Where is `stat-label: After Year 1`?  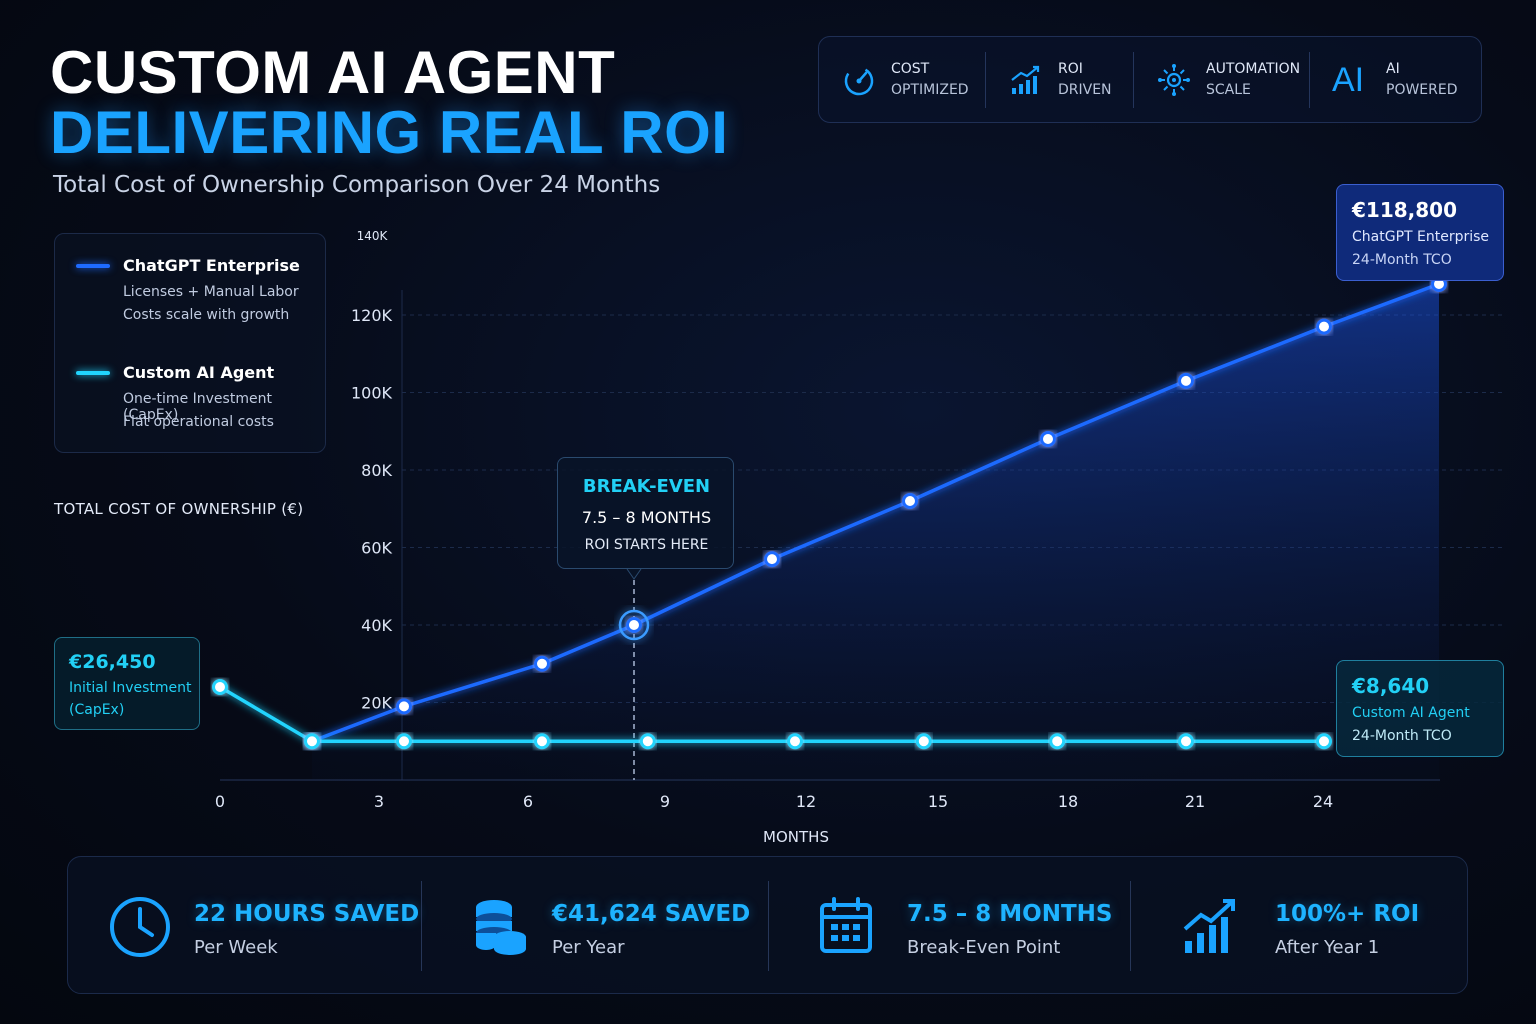 stat-label: After Year 1 is located at coordinates (1327, 947).